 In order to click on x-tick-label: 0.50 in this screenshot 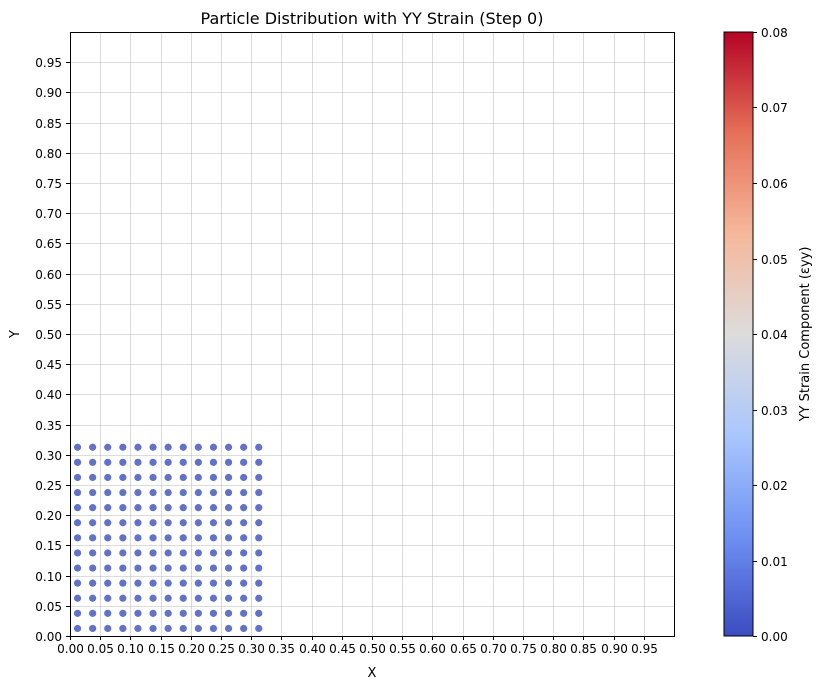, I will do `click(372, 649)`.